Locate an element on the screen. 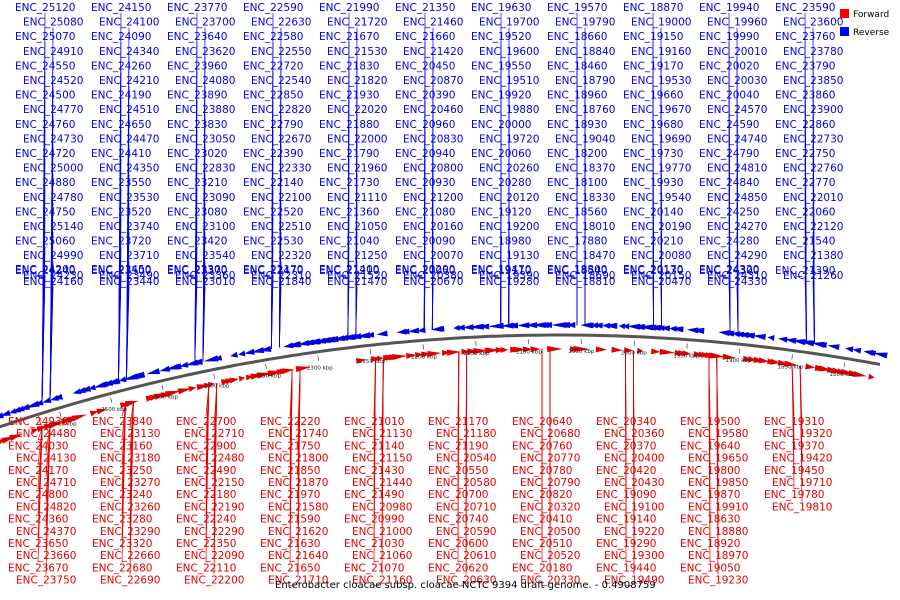  tick-label: 2300 kbp is located at coordinates (320, 369).